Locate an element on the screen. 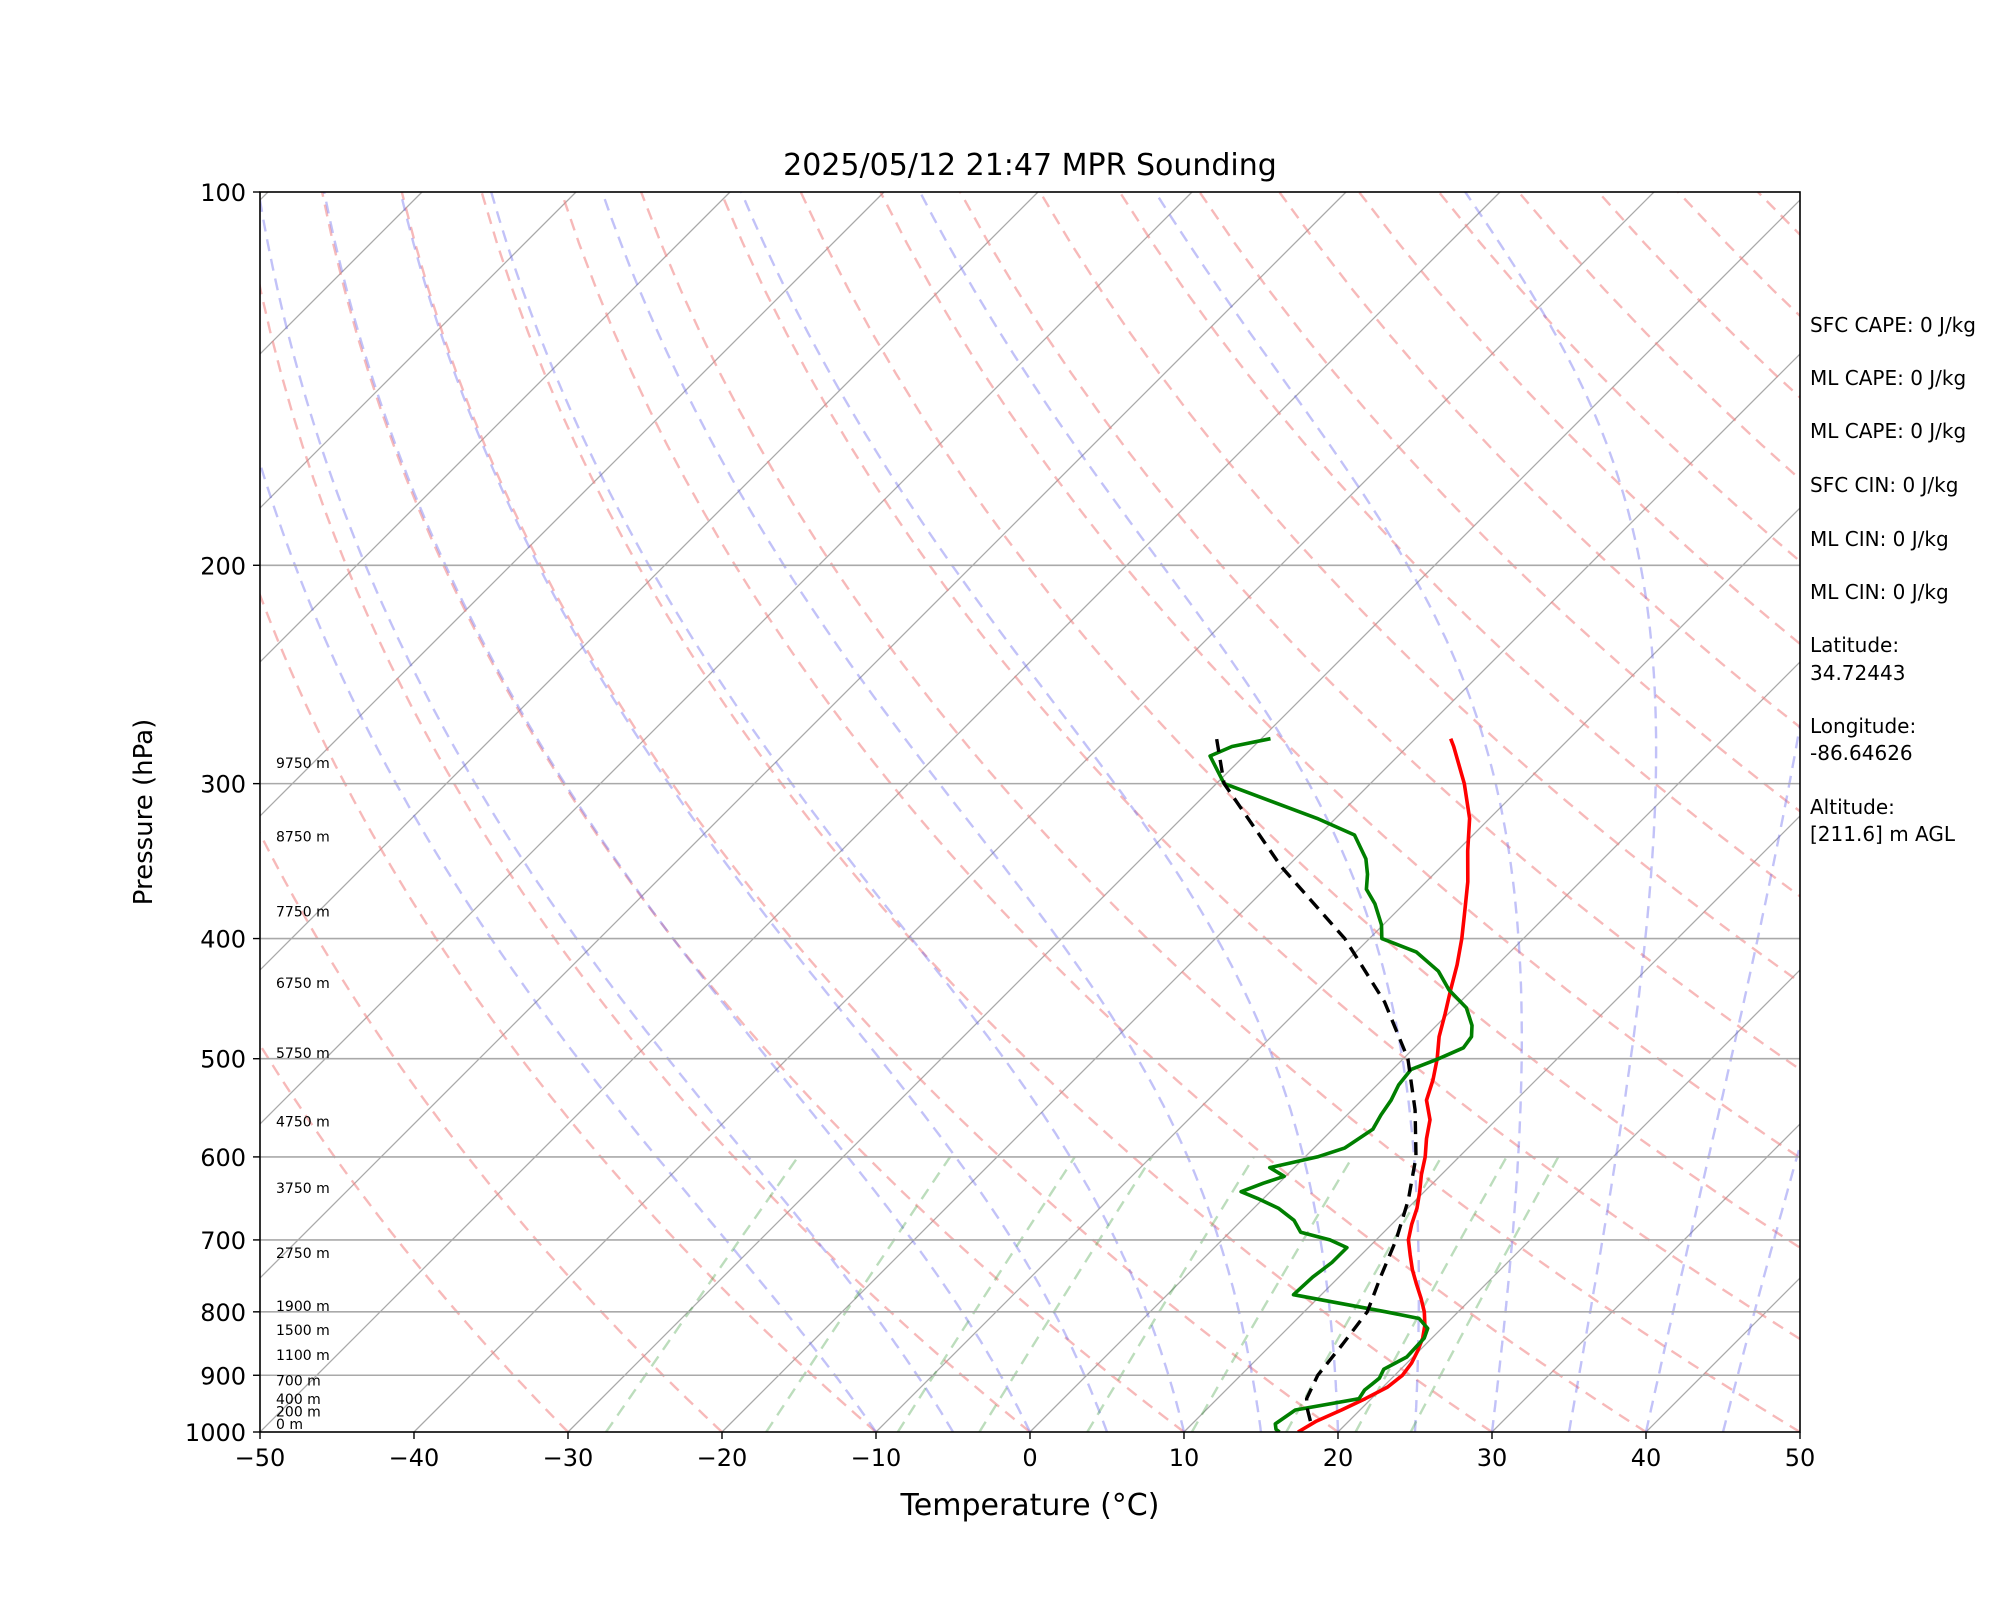 The height and width of the screenshot is (1600, 2000). y-tick-label: 800 is located at coordinates (223, 1313).